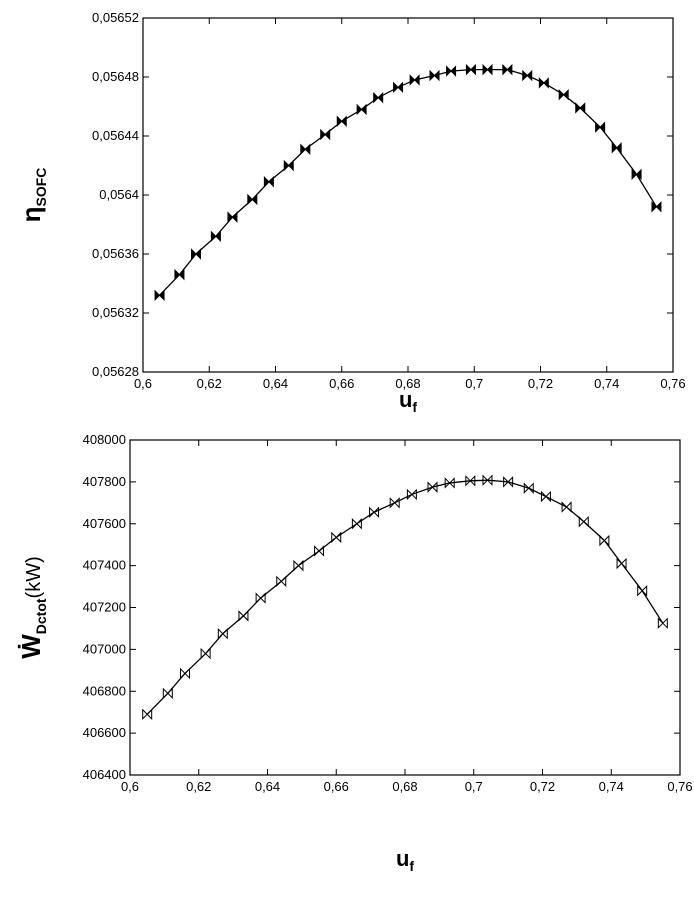 This screenshot has width=694, height=906. What do you see at coordinates (115, 17) in the screenshot?
I see `y-tick-label: 0,05652` at bounding box center [115, 17].